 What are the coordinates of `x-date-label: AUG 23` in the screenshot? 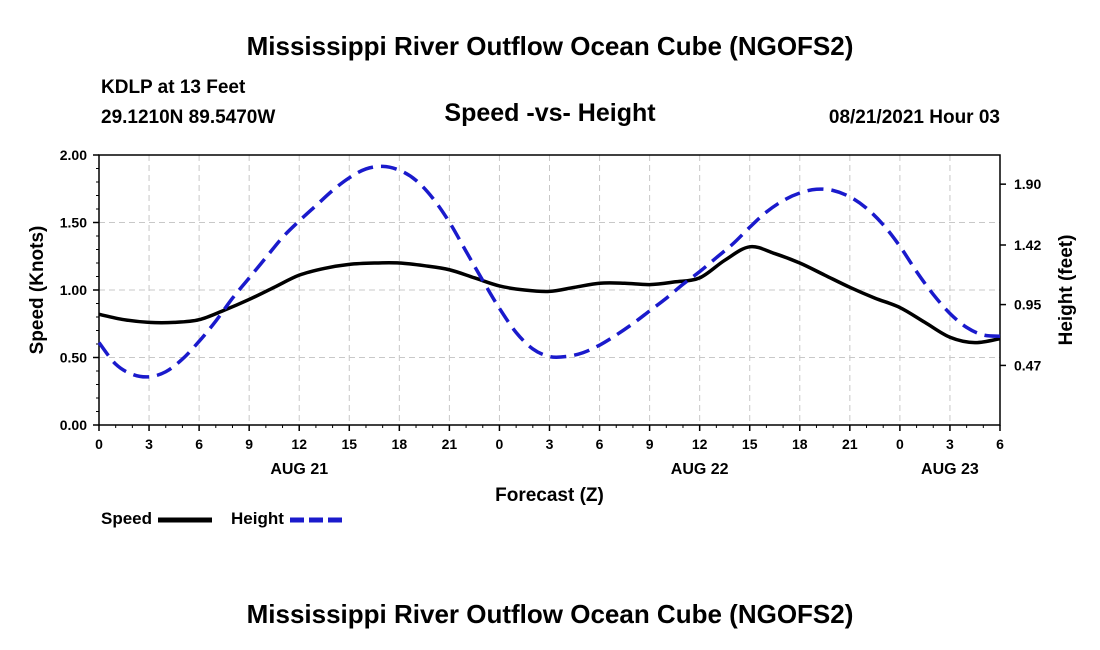 It's located at (950, 469).